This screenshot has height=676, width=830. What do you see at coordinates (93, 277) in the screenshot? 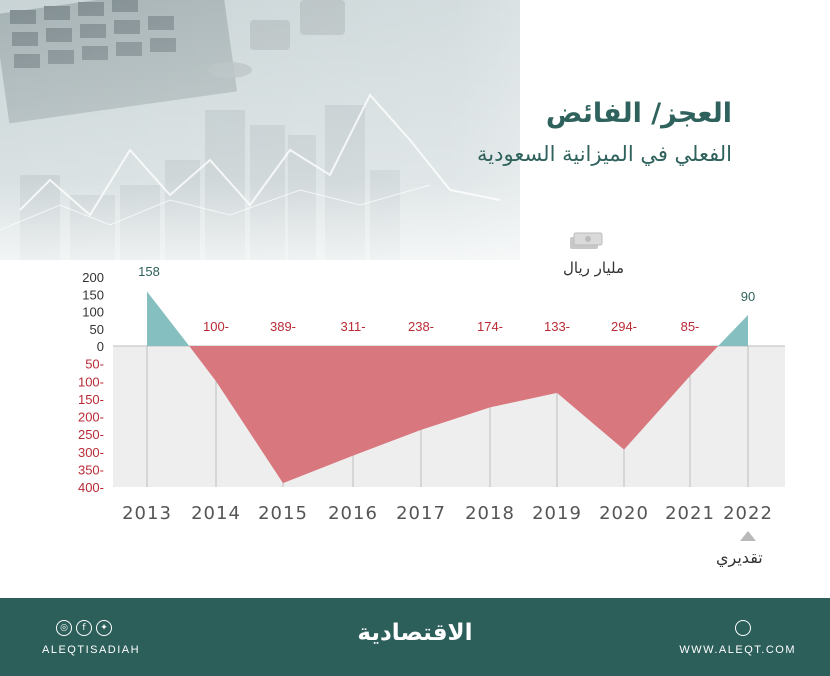
I see `y-tick-label: 200` at bounding box center [93, 277].